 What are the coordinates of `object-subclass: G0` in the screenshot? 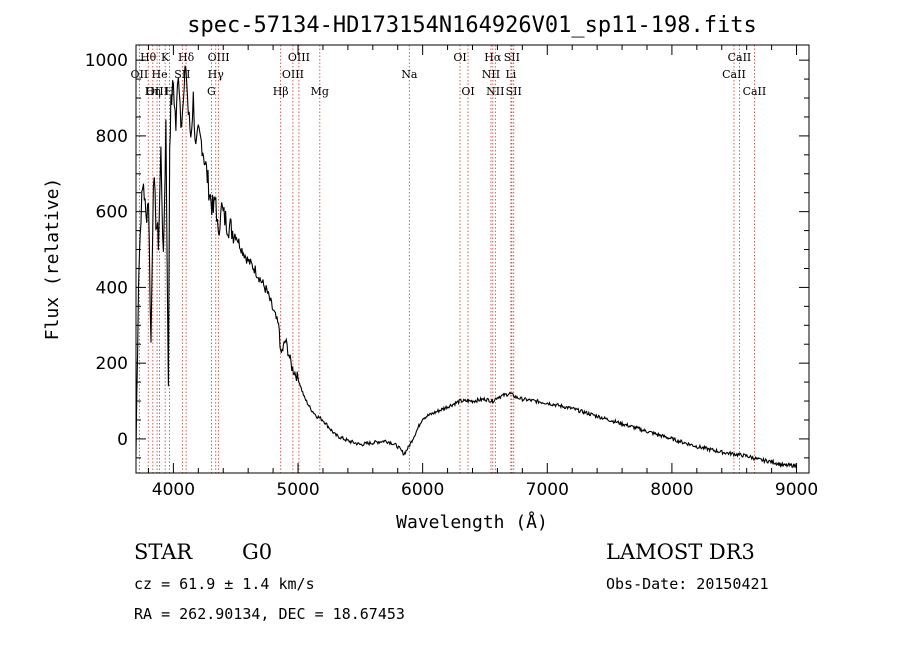 It's located at (257, 552).